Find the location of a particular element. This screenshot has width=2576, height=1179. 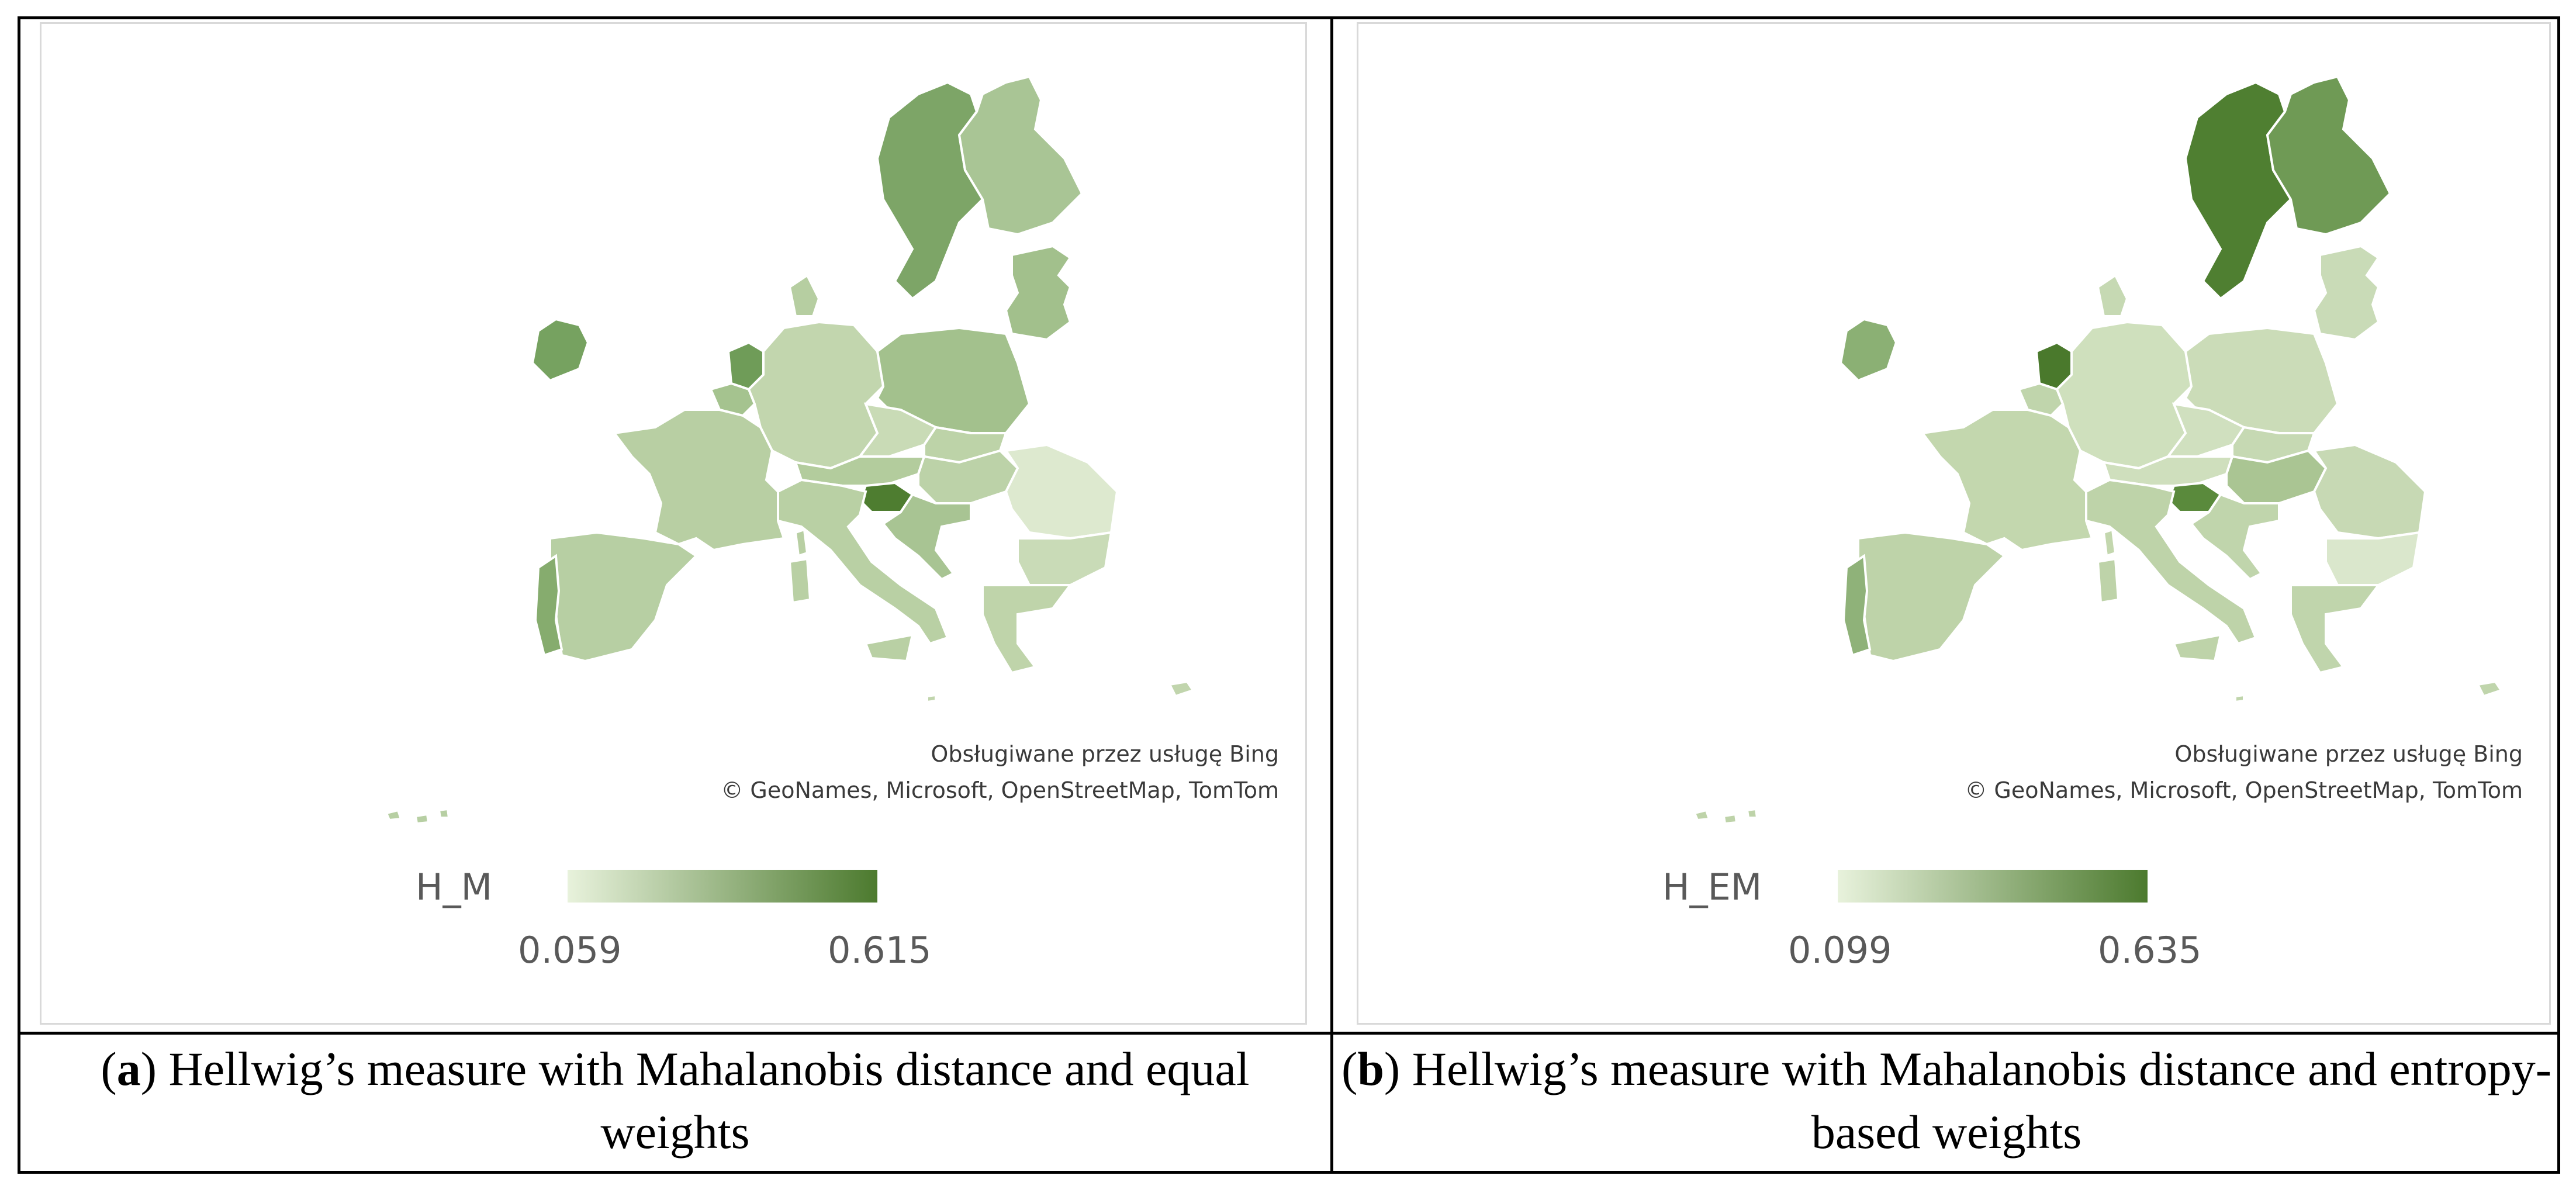

caption-letter: b is located at coordinates (1370, 1068).